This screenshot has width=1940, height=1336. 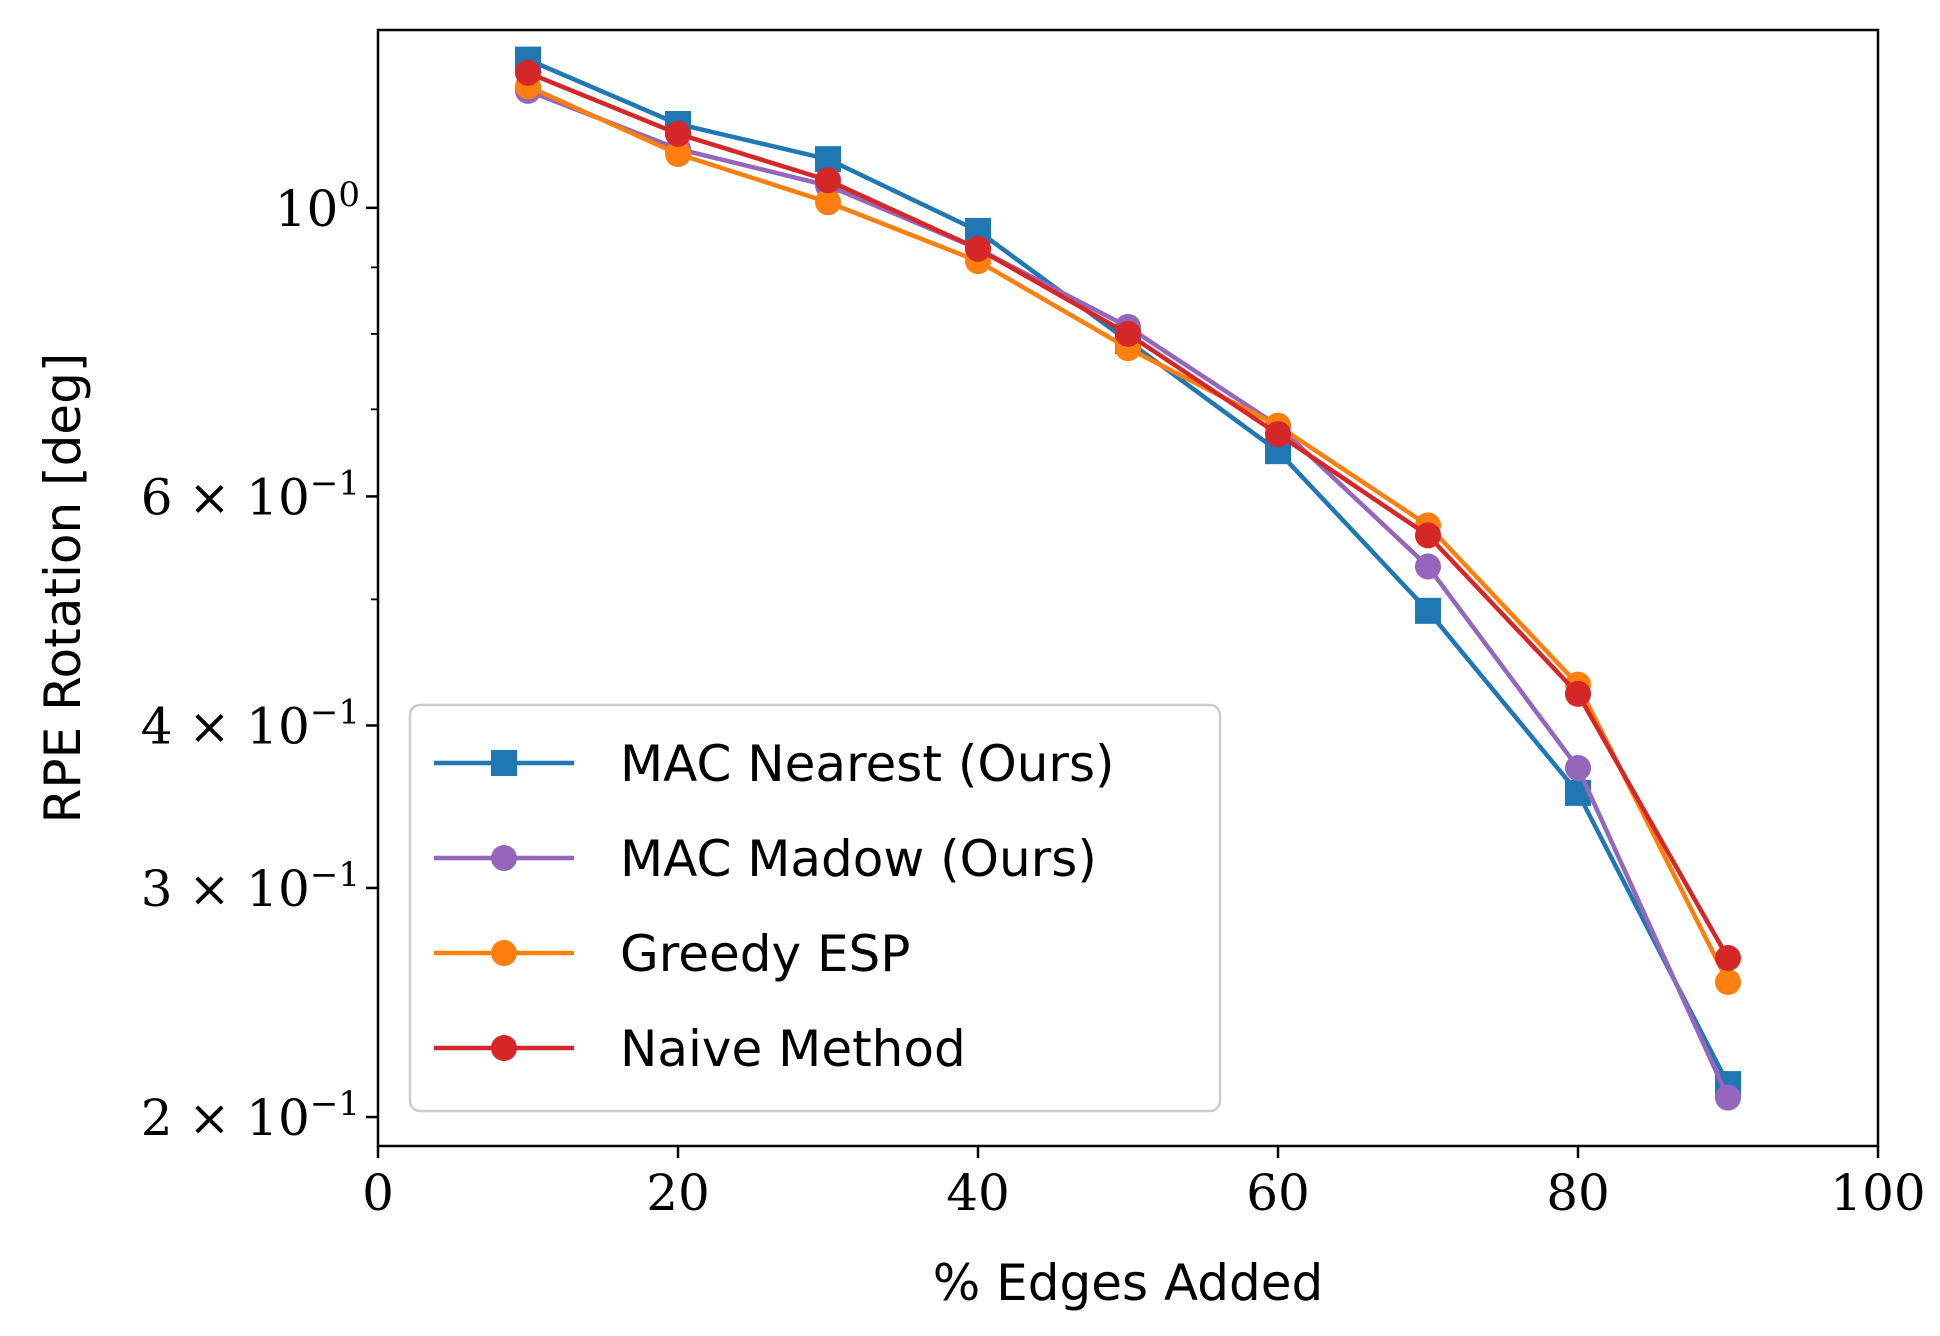 I want to click on x-axis: 0 20 40 60 80 100, so click(x=1144, y=1184).